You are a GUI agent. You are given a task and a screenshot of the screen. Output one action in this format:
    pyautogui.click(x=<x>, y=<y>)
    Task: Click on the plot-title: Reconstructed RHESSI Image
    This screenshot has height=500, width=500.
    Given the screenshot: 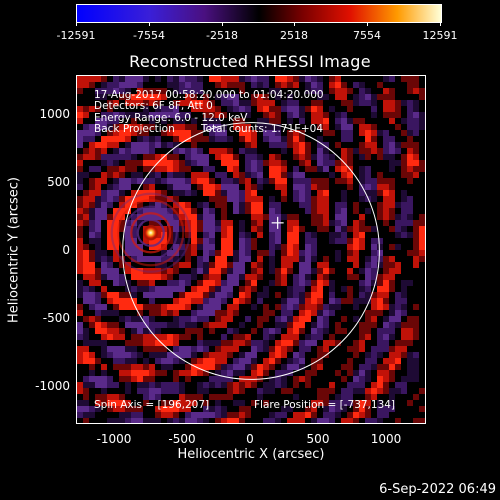 What is the action you would take?
    pyautogui.click(x=250, y=61)
    